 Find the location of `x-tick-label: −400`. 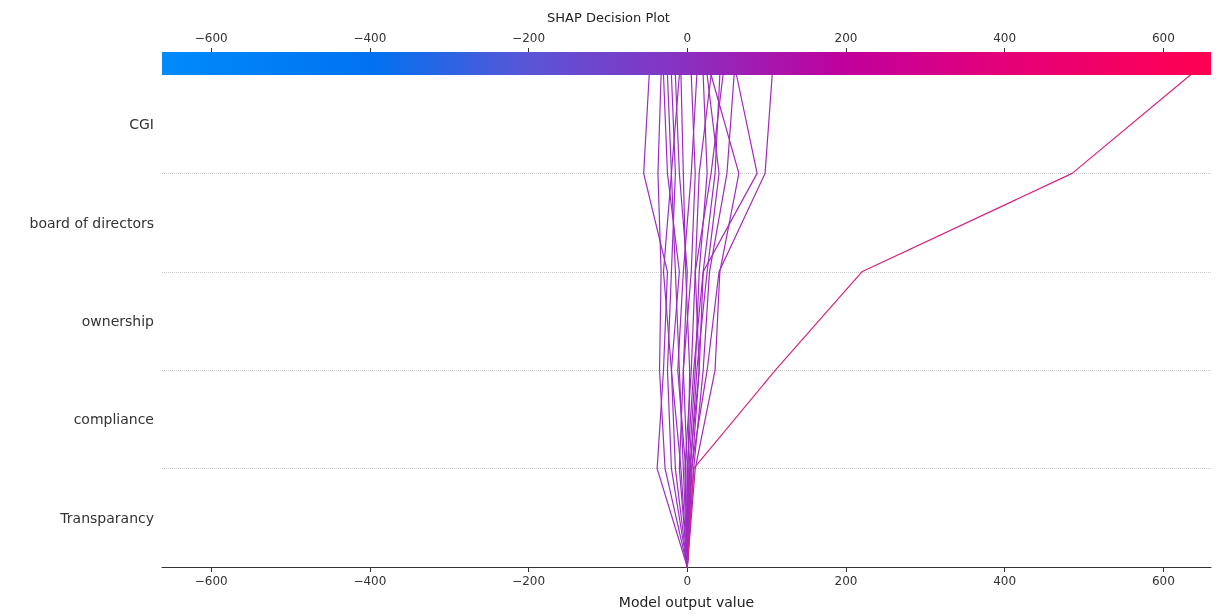

x-tick-label: −400 is located at coordinates (370, 581).